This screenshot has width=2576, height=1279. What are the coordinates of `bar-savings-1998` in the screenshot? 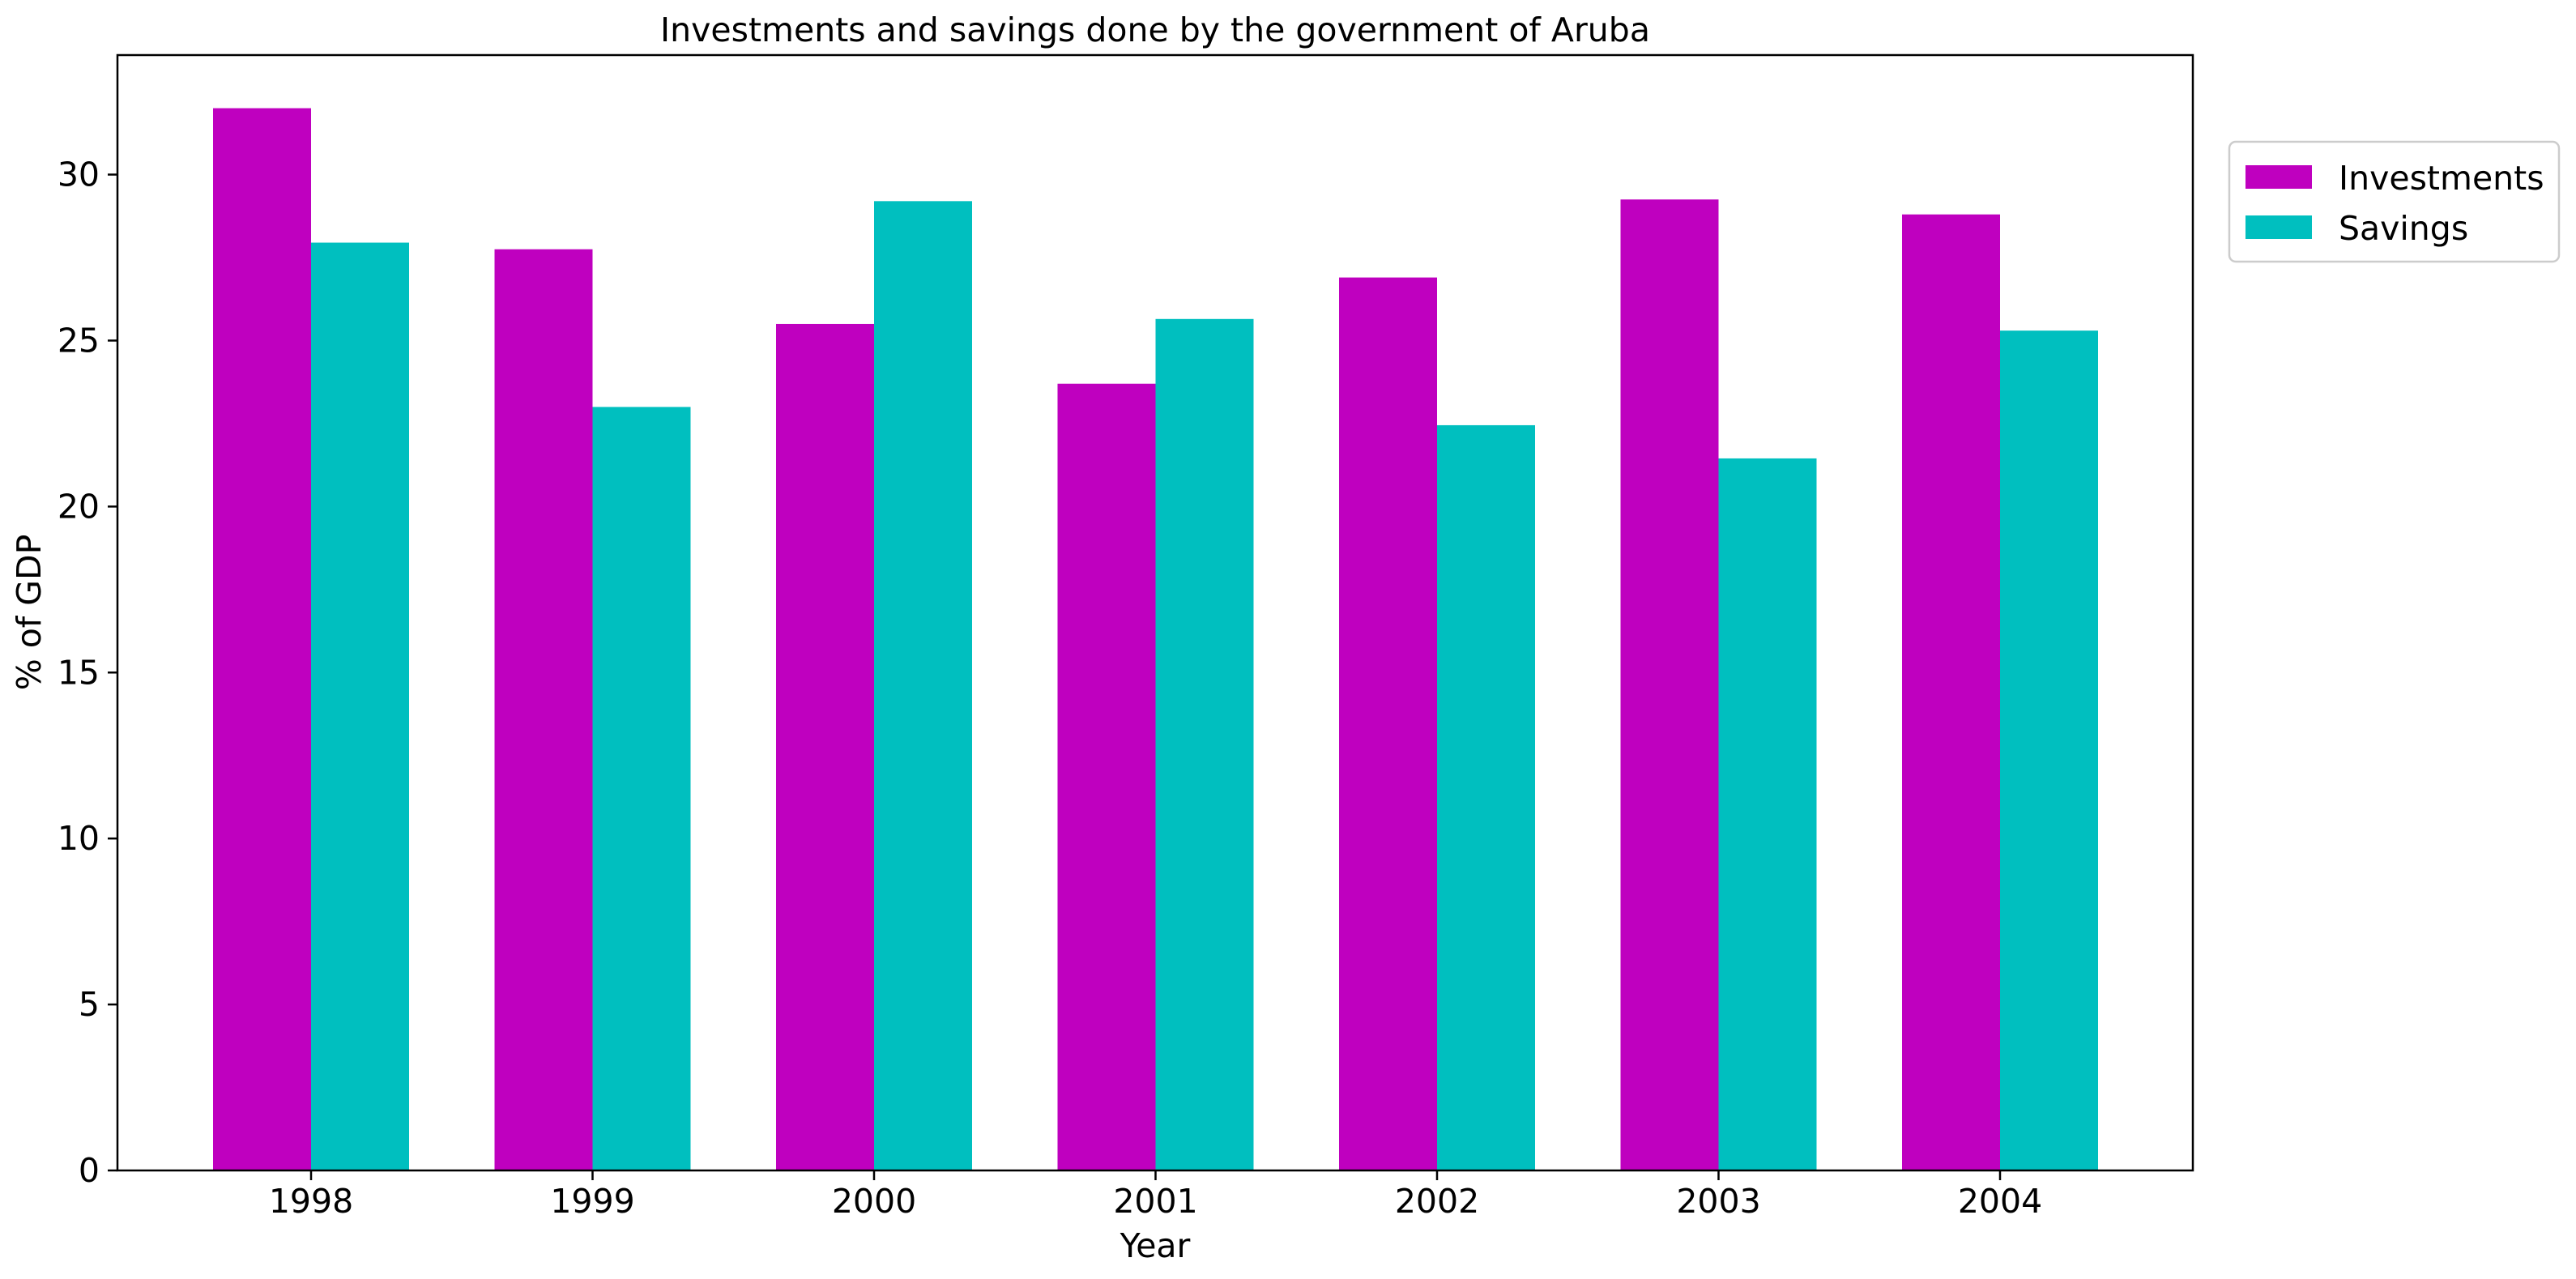 It's located at (360, 706).